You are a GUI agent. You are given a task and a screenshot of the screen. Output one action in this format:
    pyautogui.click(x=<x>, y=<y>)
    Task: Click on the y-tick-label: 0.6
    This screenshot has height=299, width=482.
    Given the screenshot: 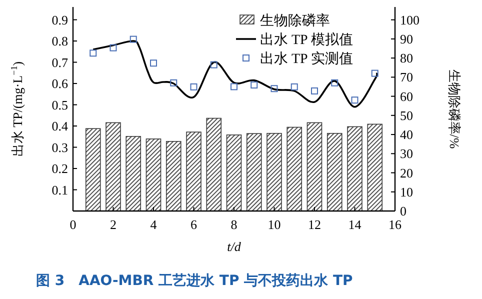 What is the action you would take?
    pyautogui.click(x=60, y=83)
    